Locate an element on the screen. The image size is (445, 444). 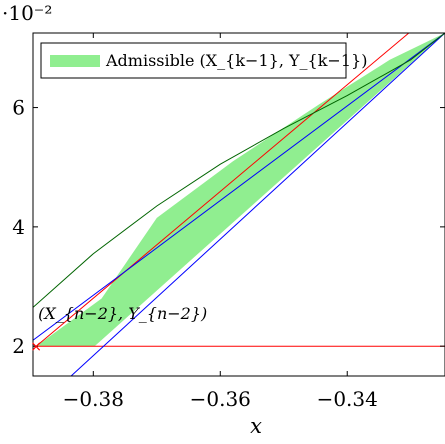
y-axis-exponent: ·10⁻² is located at coordinates (27, 13).